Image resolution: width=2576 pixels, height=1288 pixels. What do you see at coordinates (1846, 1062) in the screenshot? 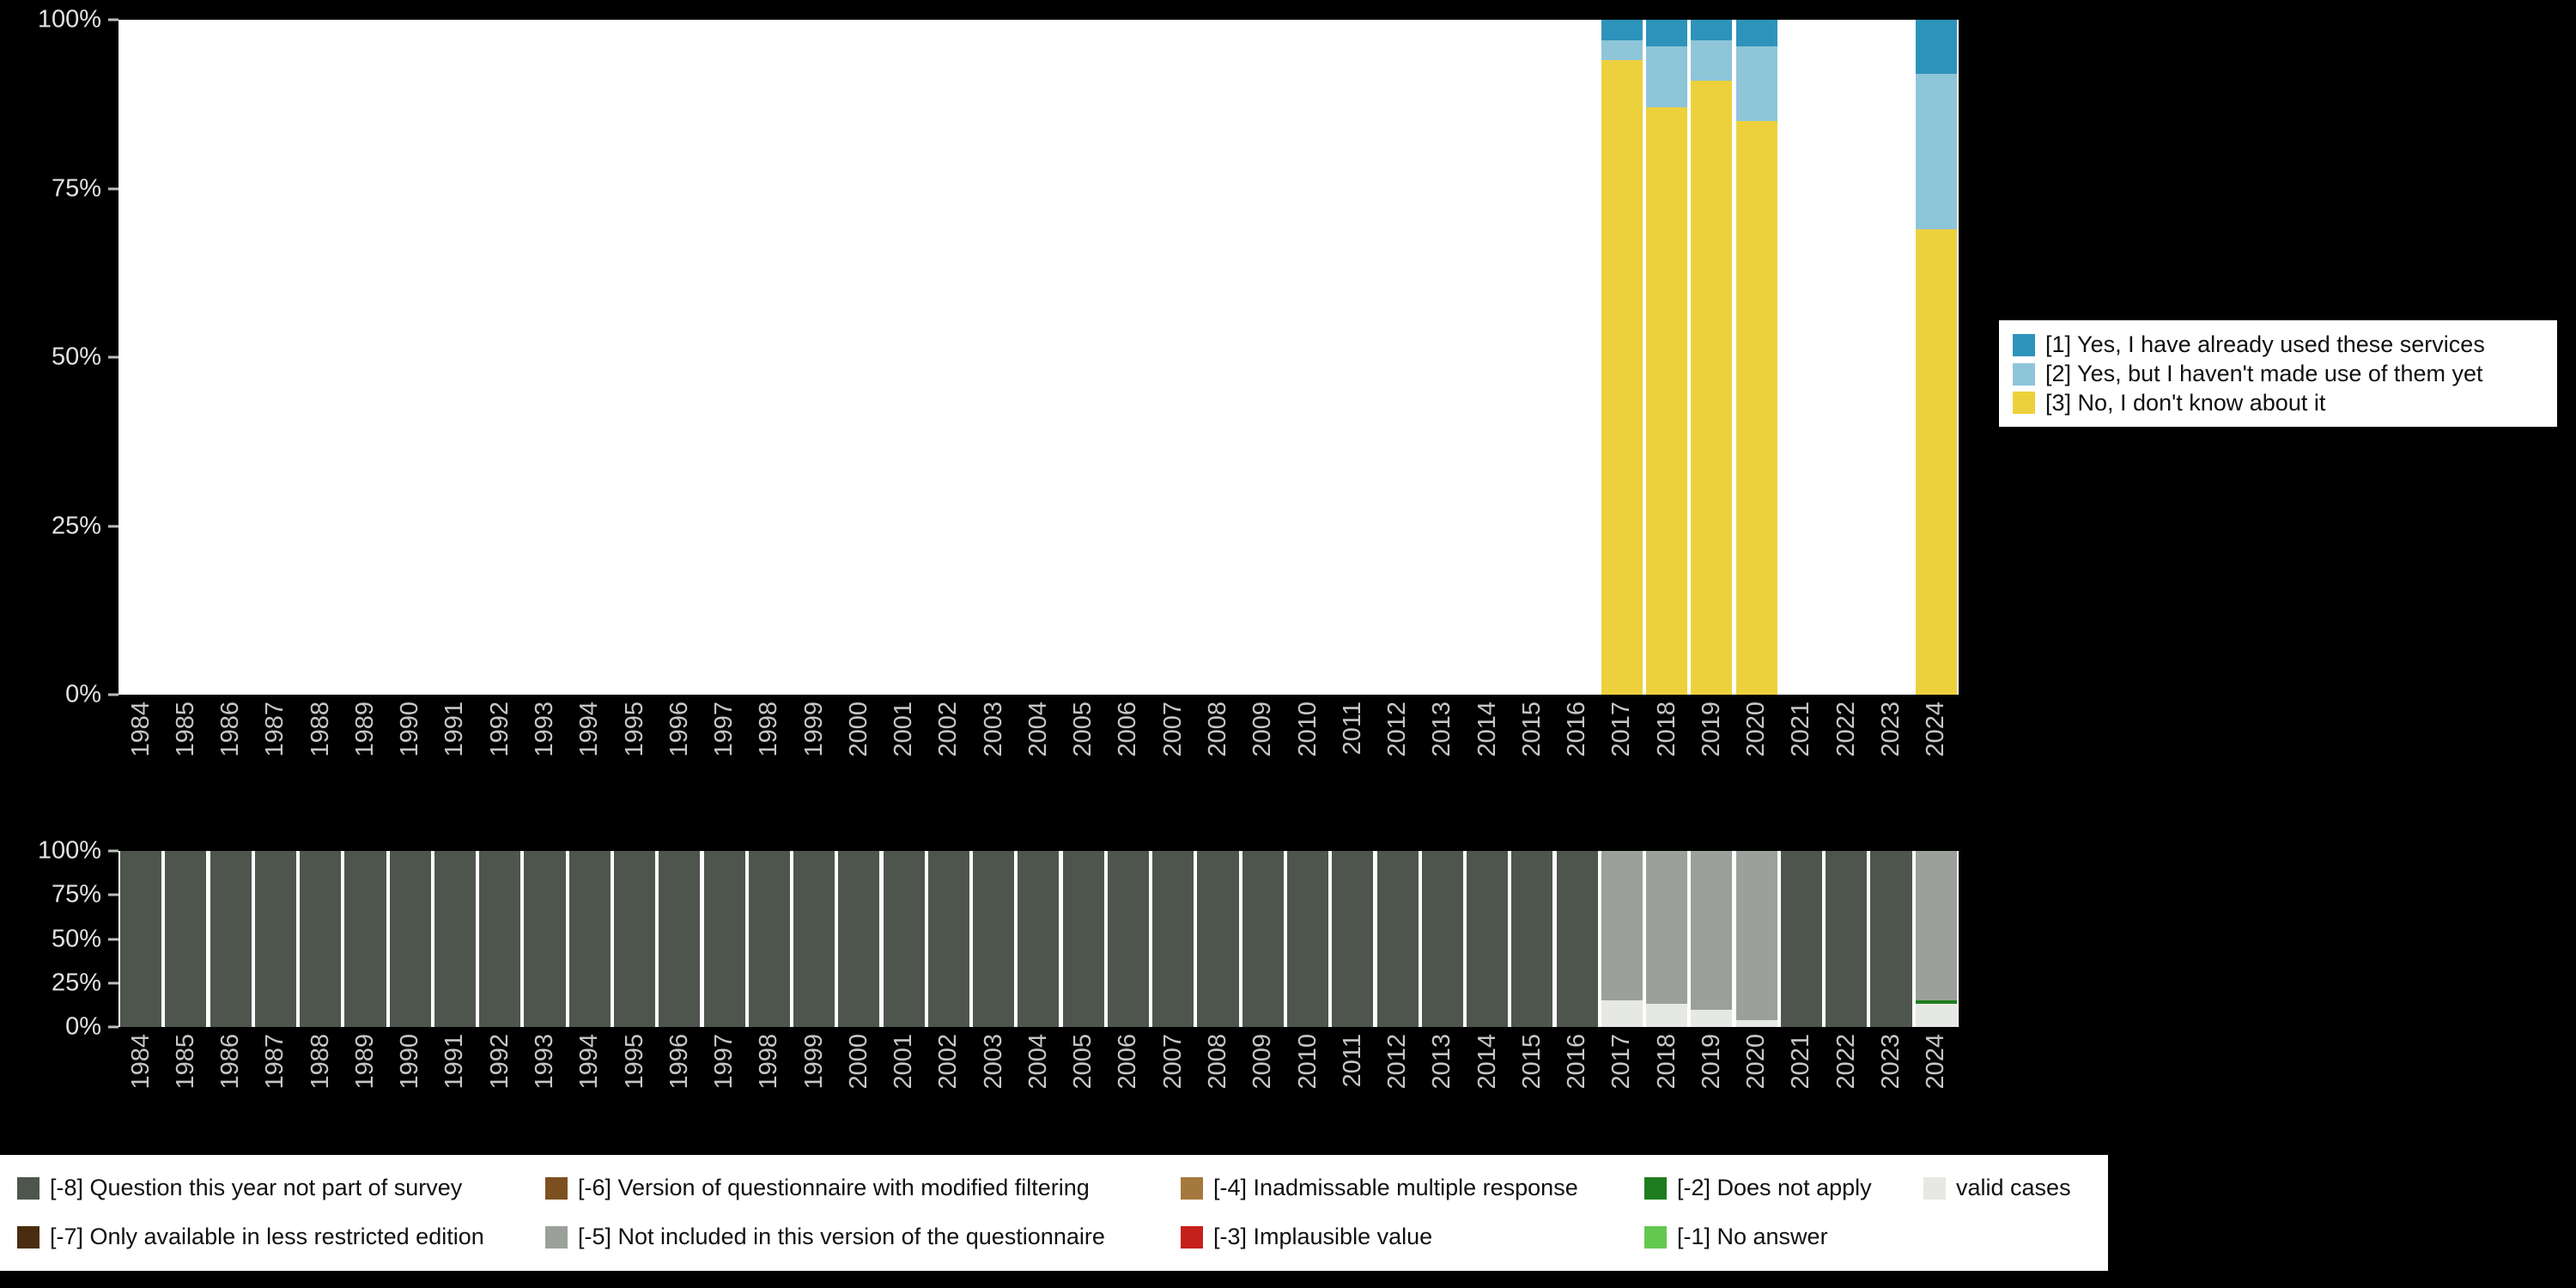
I see `x-tick-label: 2022` at bounding box center [1846, 1062].